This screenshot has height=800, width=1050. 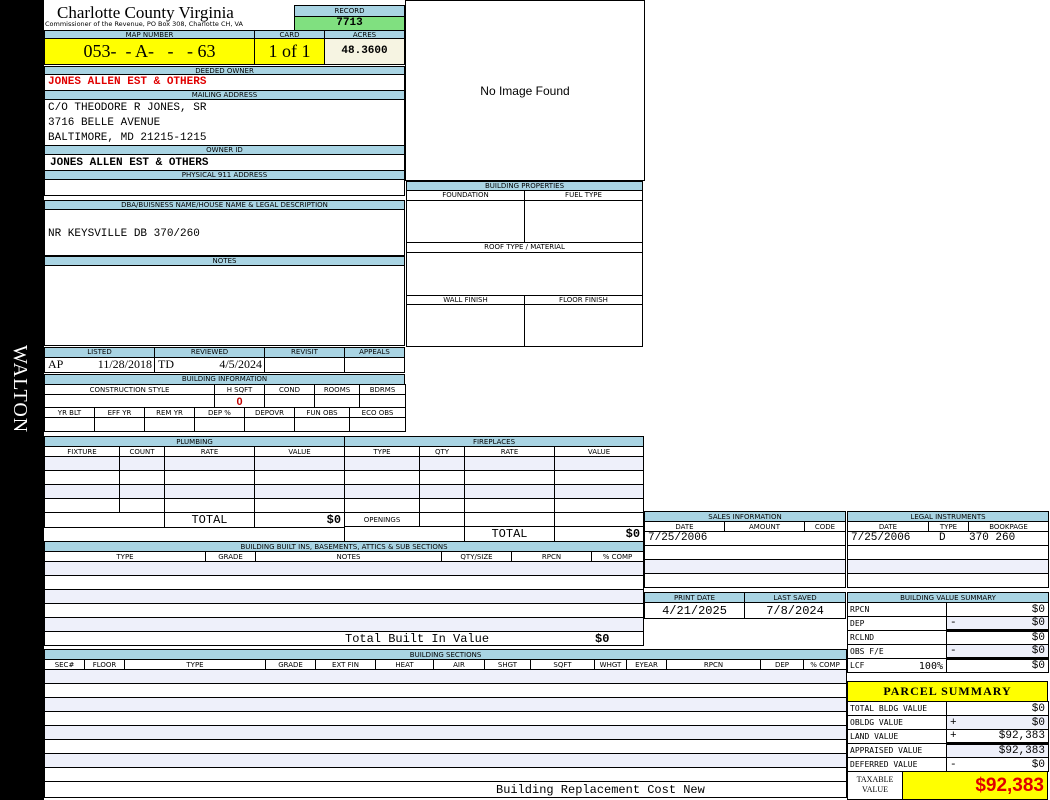 I want to click on summary-label: DEP, so click(x=857, y=623).